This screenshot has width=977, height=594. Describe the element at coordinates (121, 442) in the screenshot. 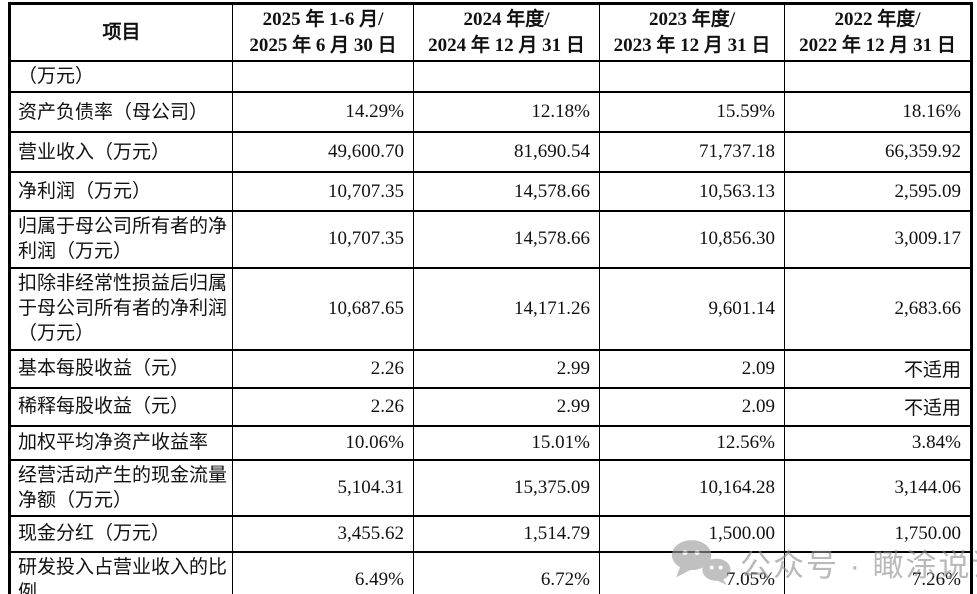

I see `row-label: 加权平均净资产收益率` at that location.